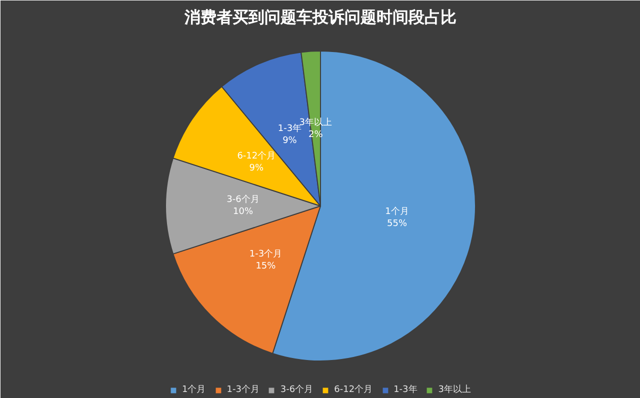 The width and height of the screenshot is (640, 398). Describe the element at coordinates (256, 156) in the screenshot. I see `slice-label: 6-12个月` at that location.